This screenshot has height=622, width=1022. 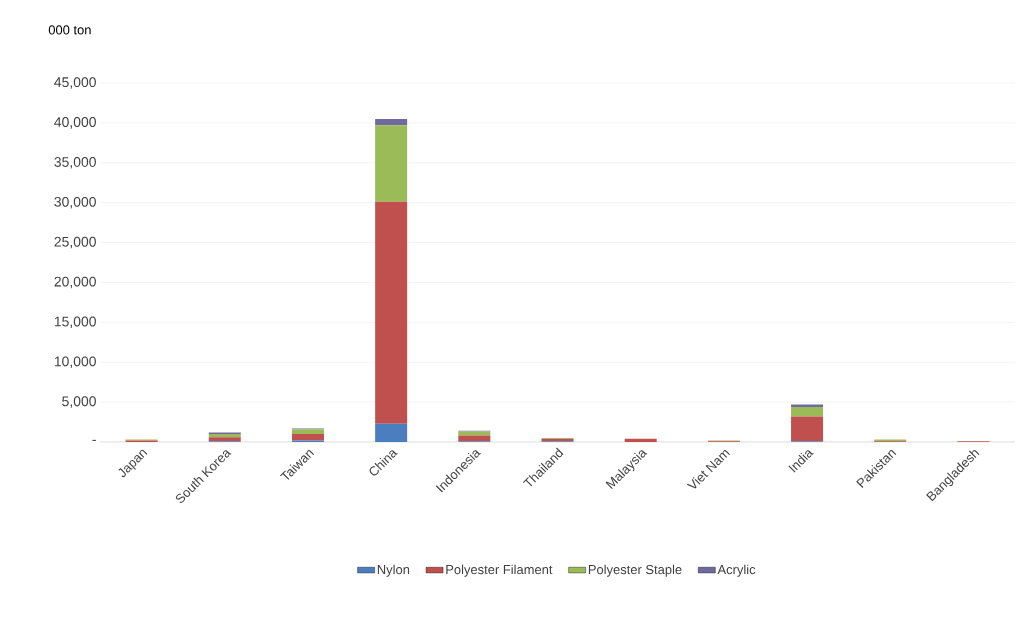 What do you see at coordinates (75, 242) in the screenshot?
I see `y-tick-label: 25,000` at bounding box center [75, 242].